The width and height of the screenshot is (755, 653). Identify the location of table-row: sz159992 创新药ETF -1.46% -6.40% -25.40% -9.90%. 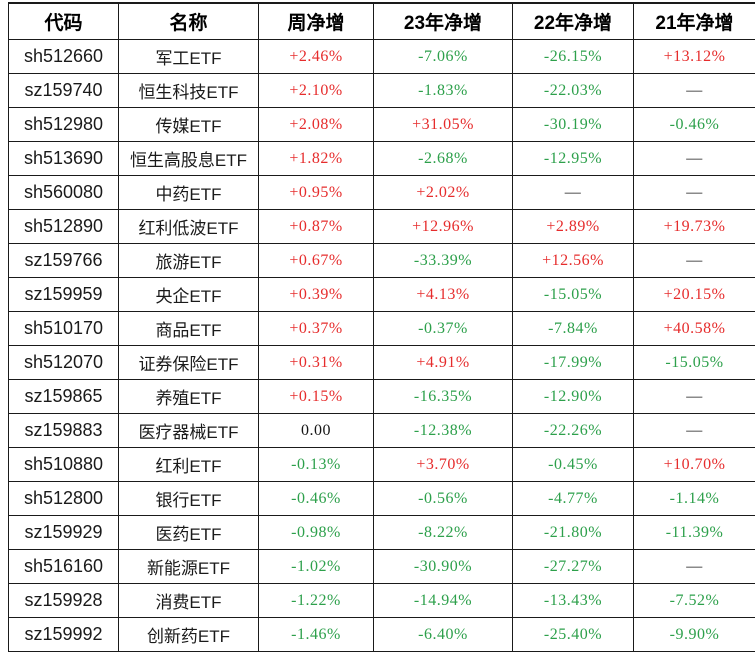
(381, 634).